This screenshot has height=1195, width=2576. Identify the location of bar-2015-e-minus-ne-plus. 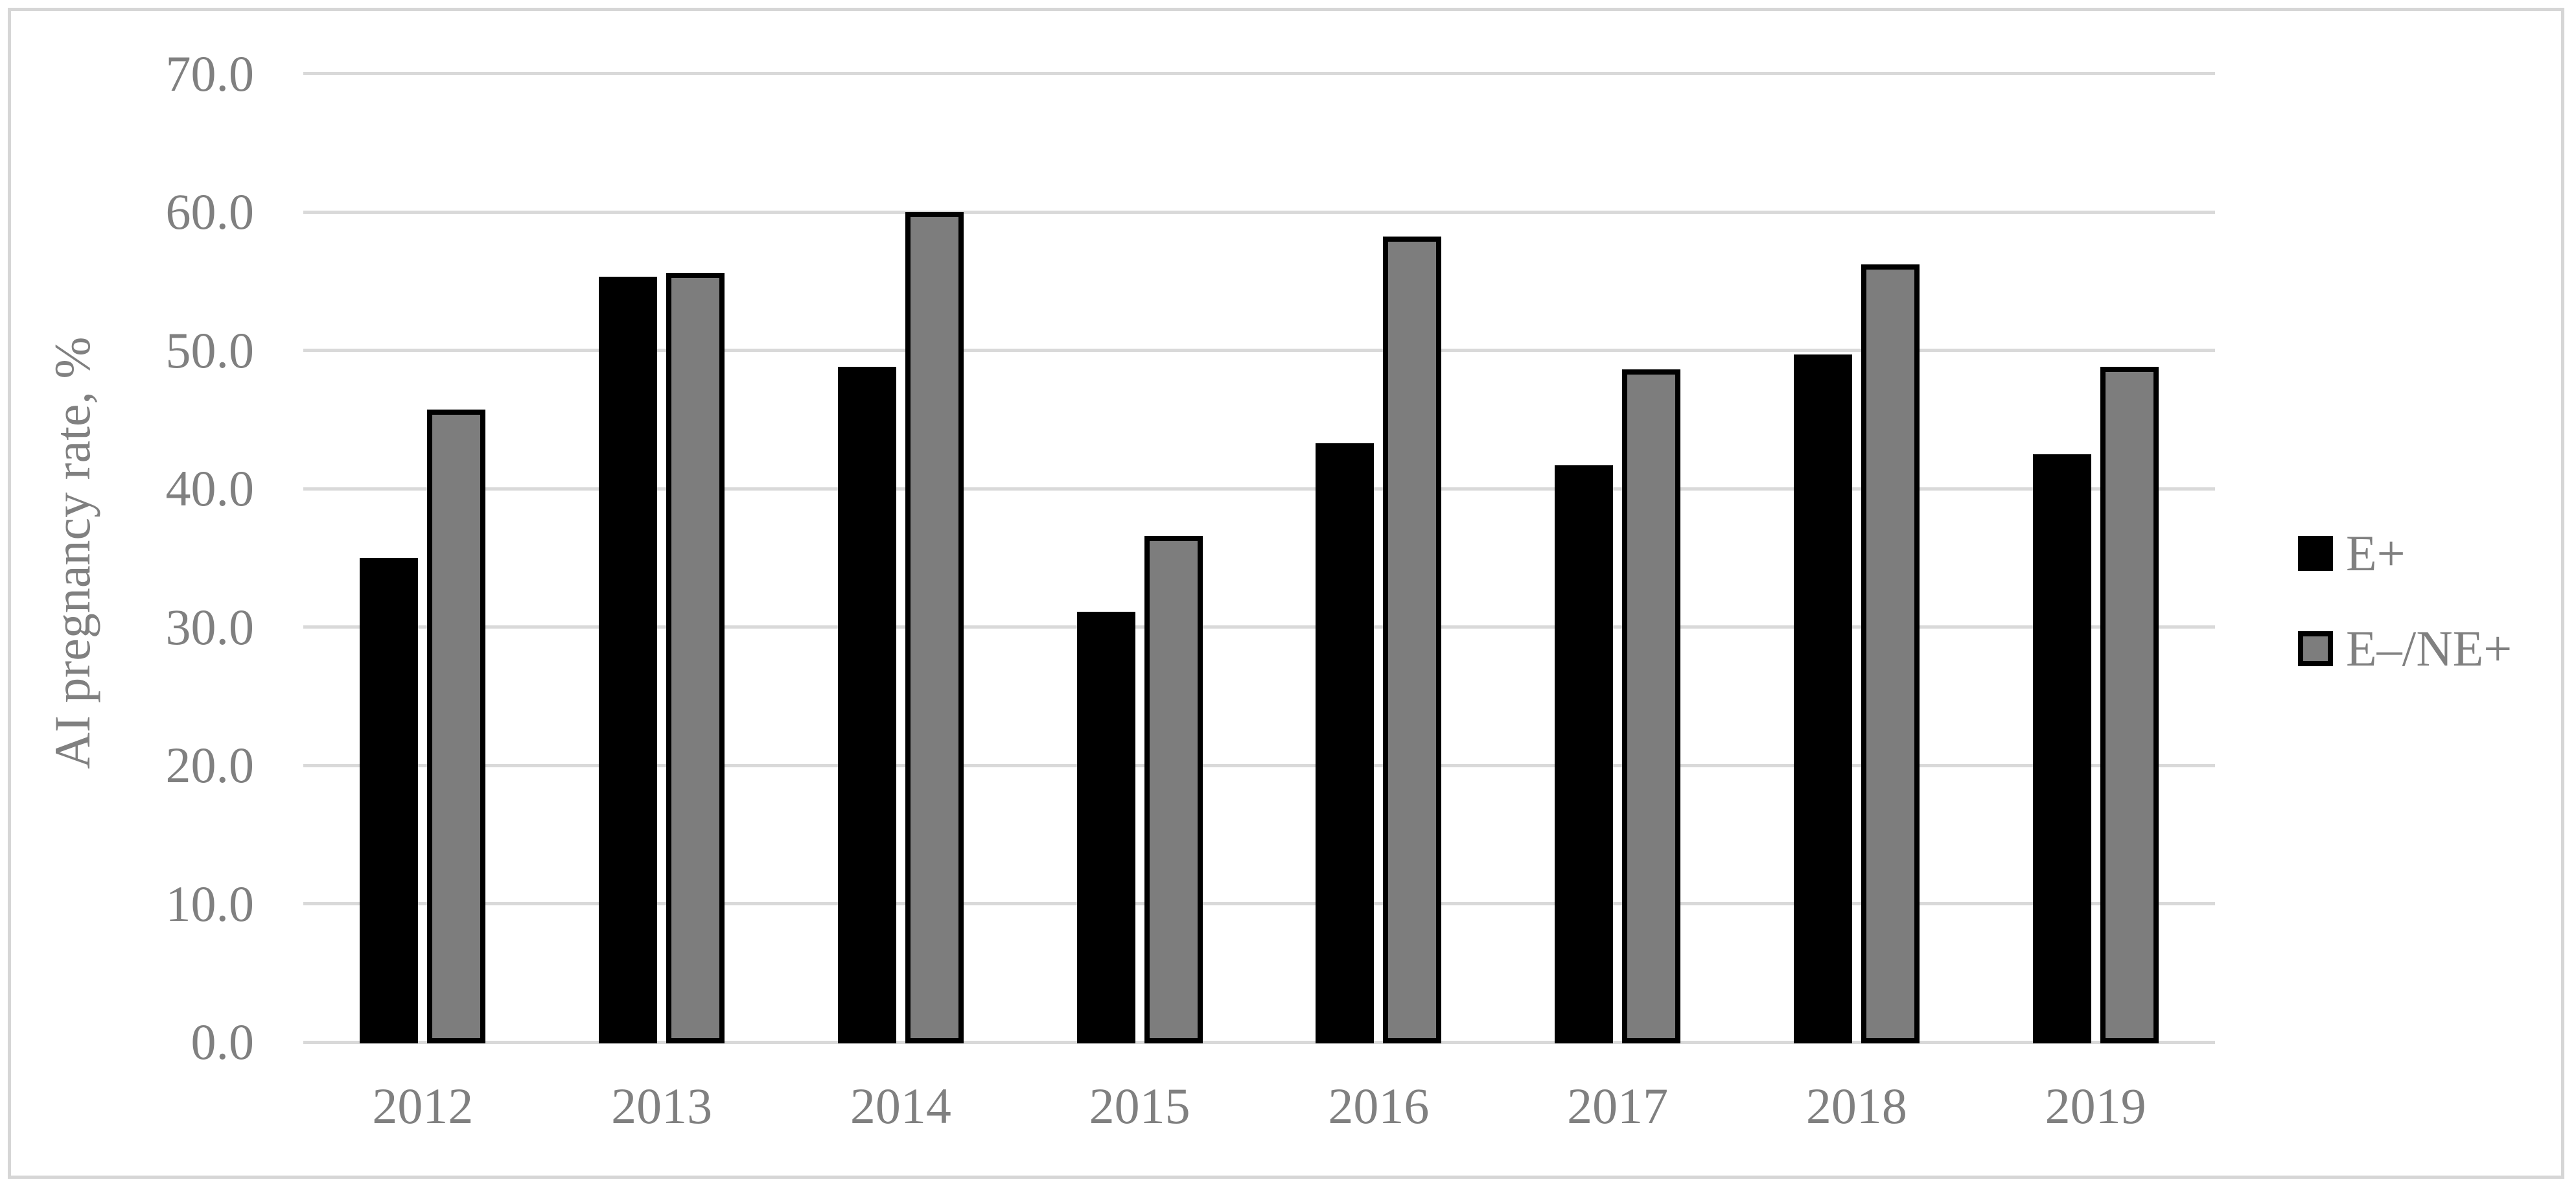
(1173, 789).